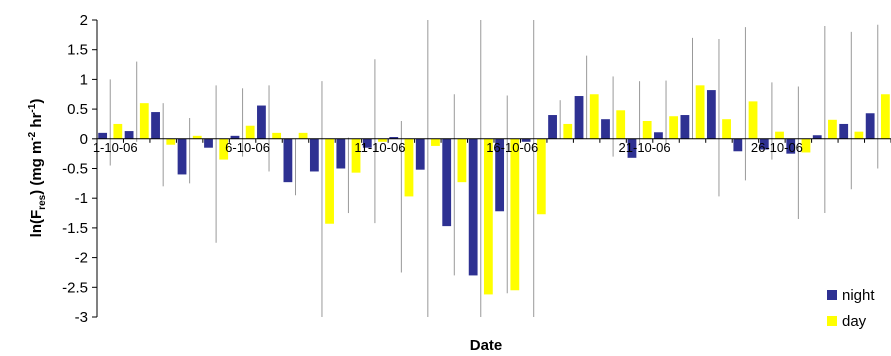  Describe the element at coordinates (84, 79) in the screenshot. I see `y-tick-label: 1` at that location.